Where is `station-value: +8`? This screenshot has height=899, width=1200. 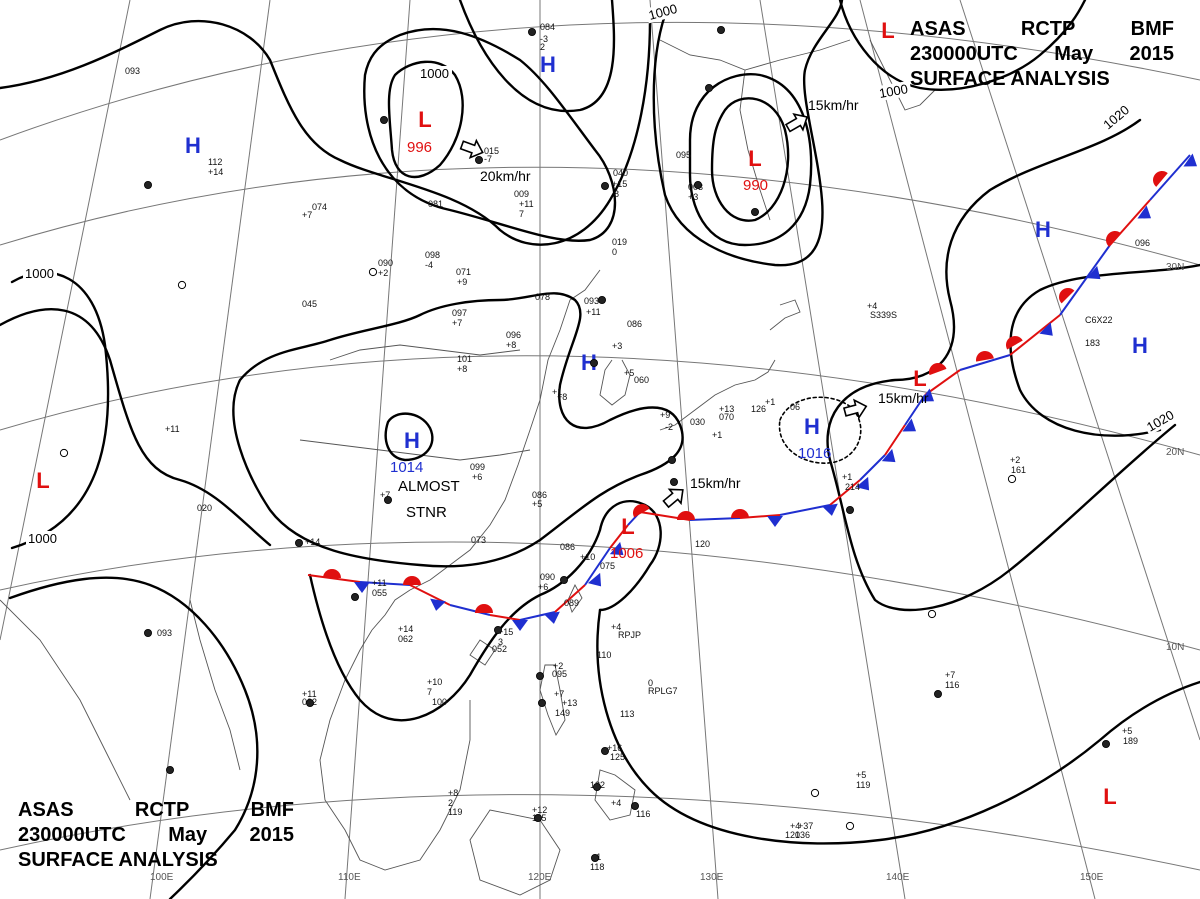
station-value: +8 is located at coordinates (453, 793).